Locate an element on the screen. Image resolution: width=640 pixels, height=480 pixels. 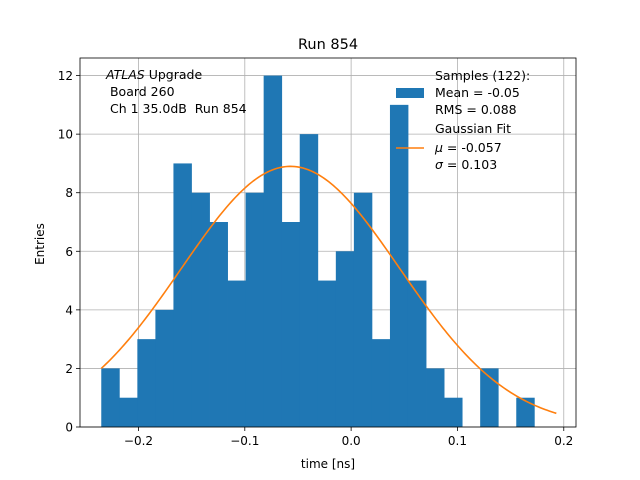
annotation-upgrade: Upgrade is located at coordinates (174, 74).